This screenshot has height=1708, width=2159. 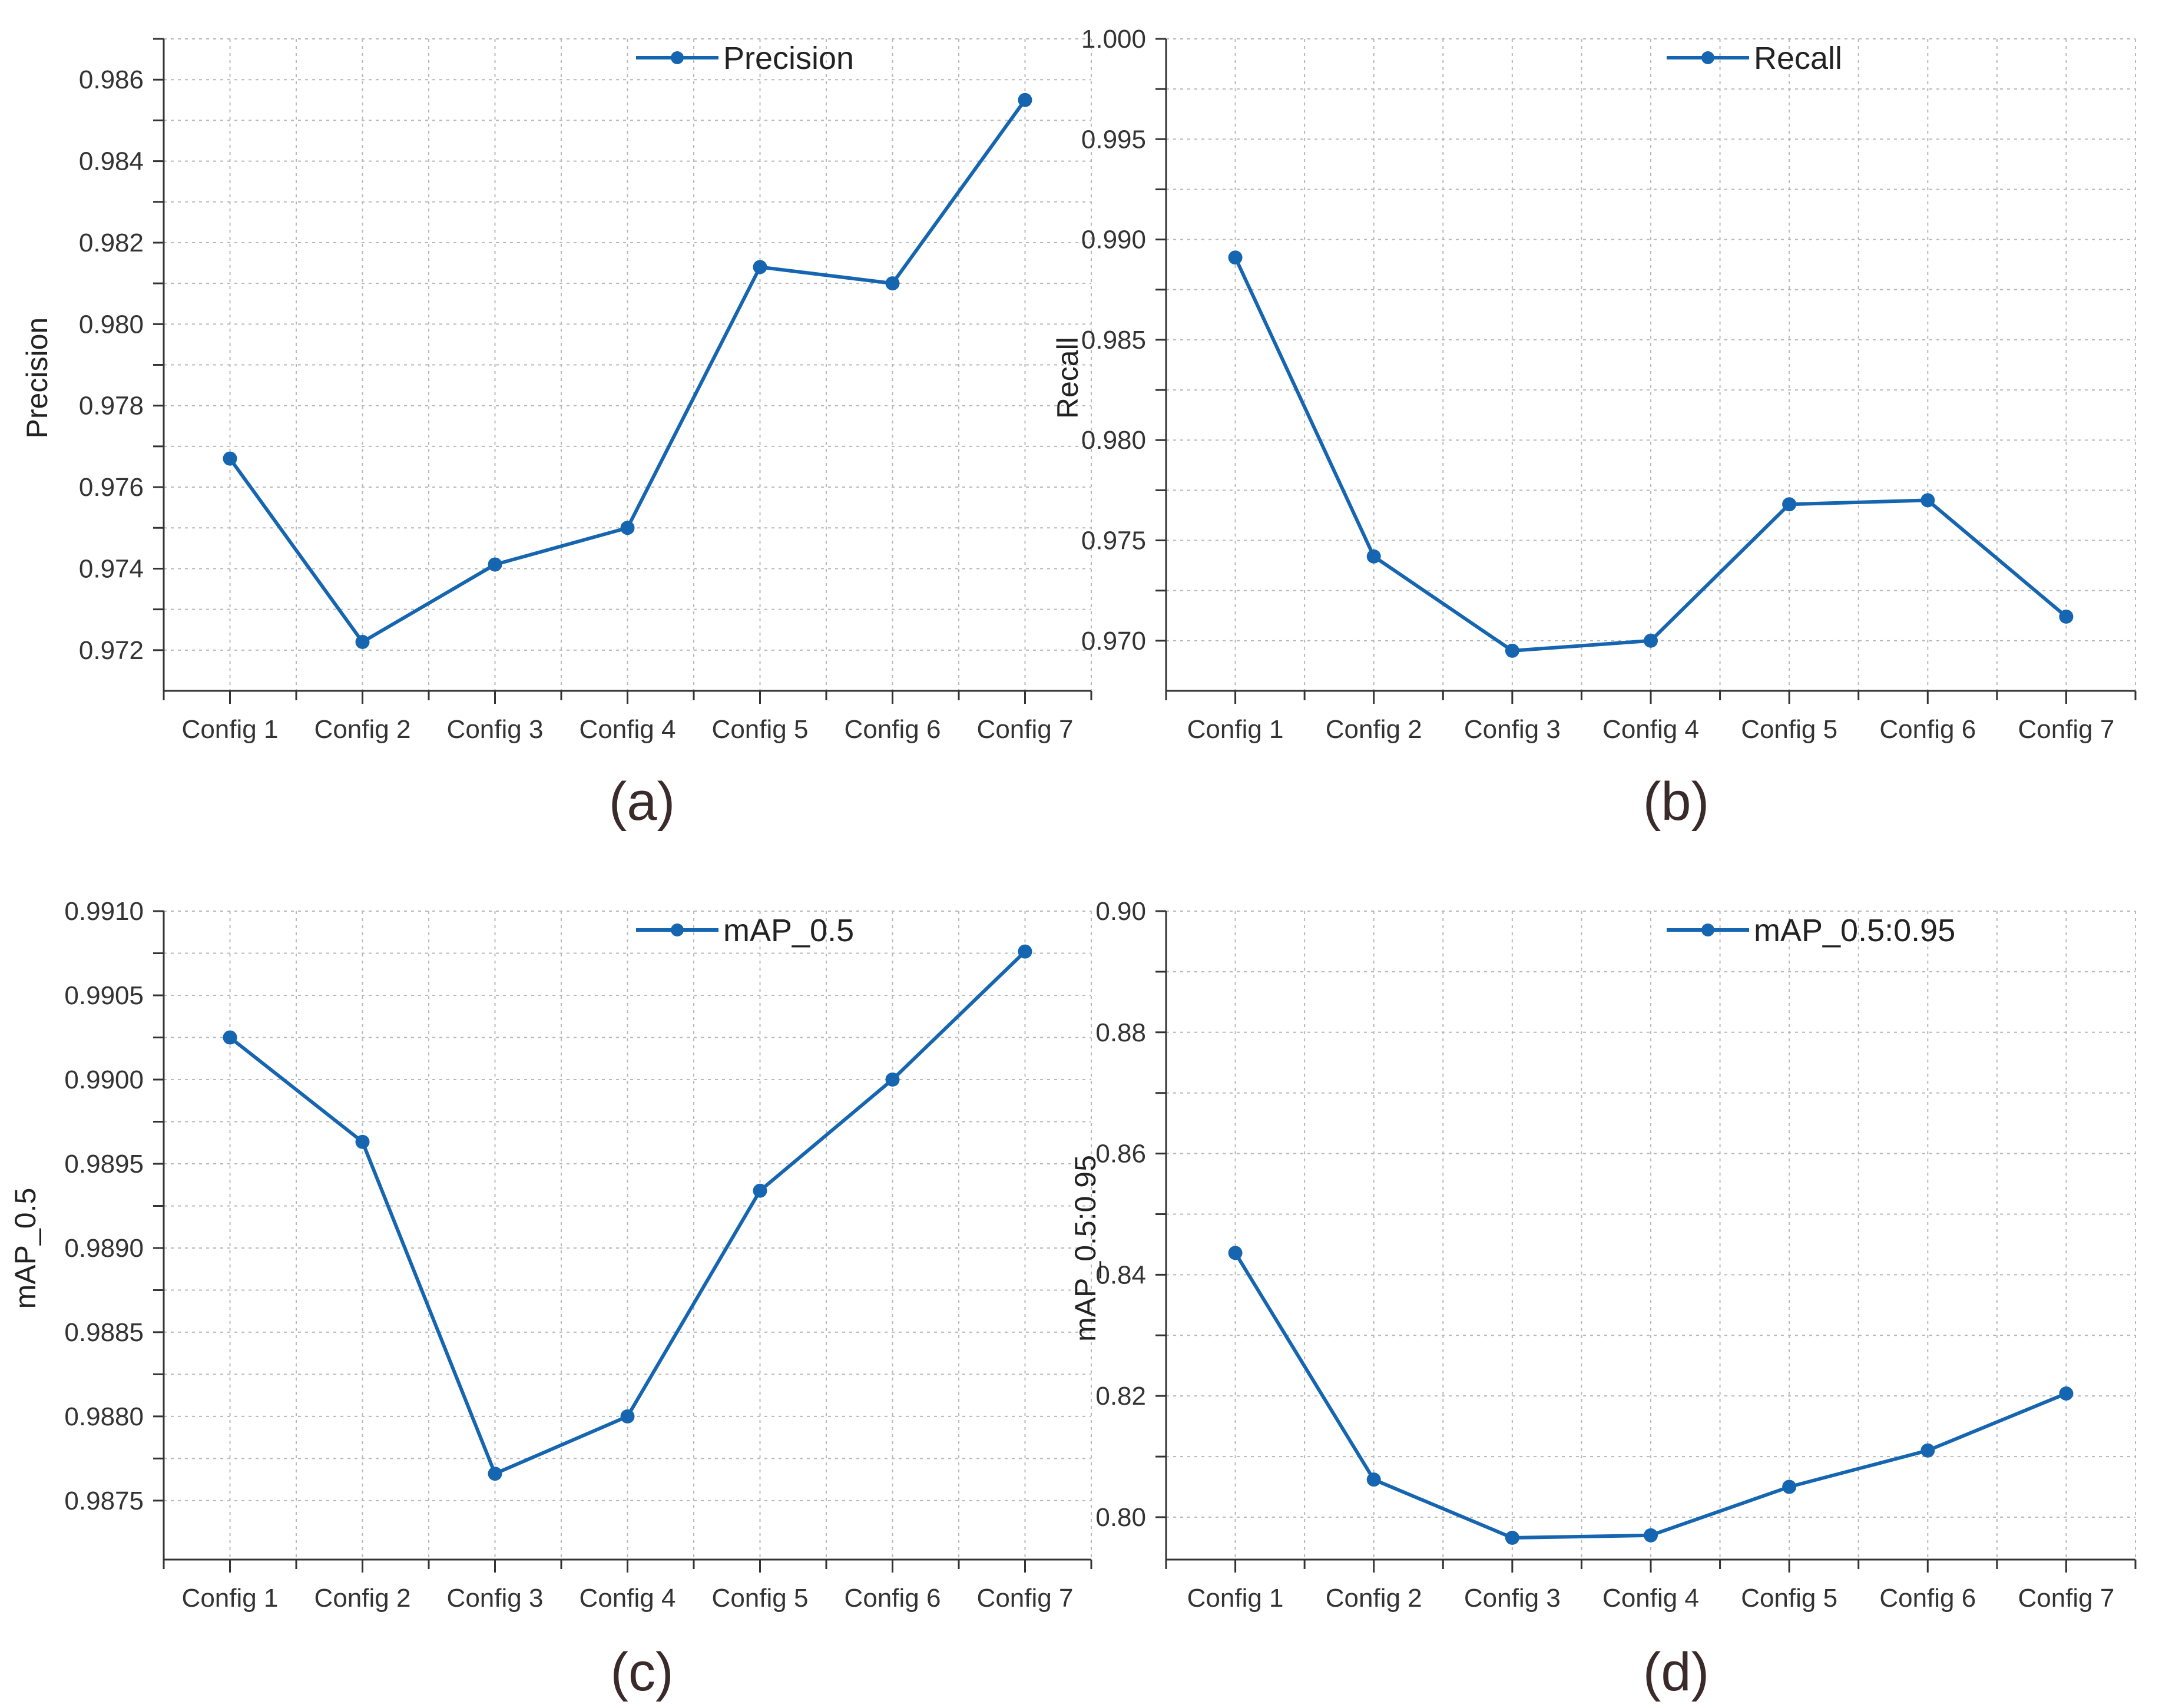 What do you see at coordinates (1120, 1032) in the screenshot?
I see `y-tick-label: 0.88` at bounding box center [1120, 1032].